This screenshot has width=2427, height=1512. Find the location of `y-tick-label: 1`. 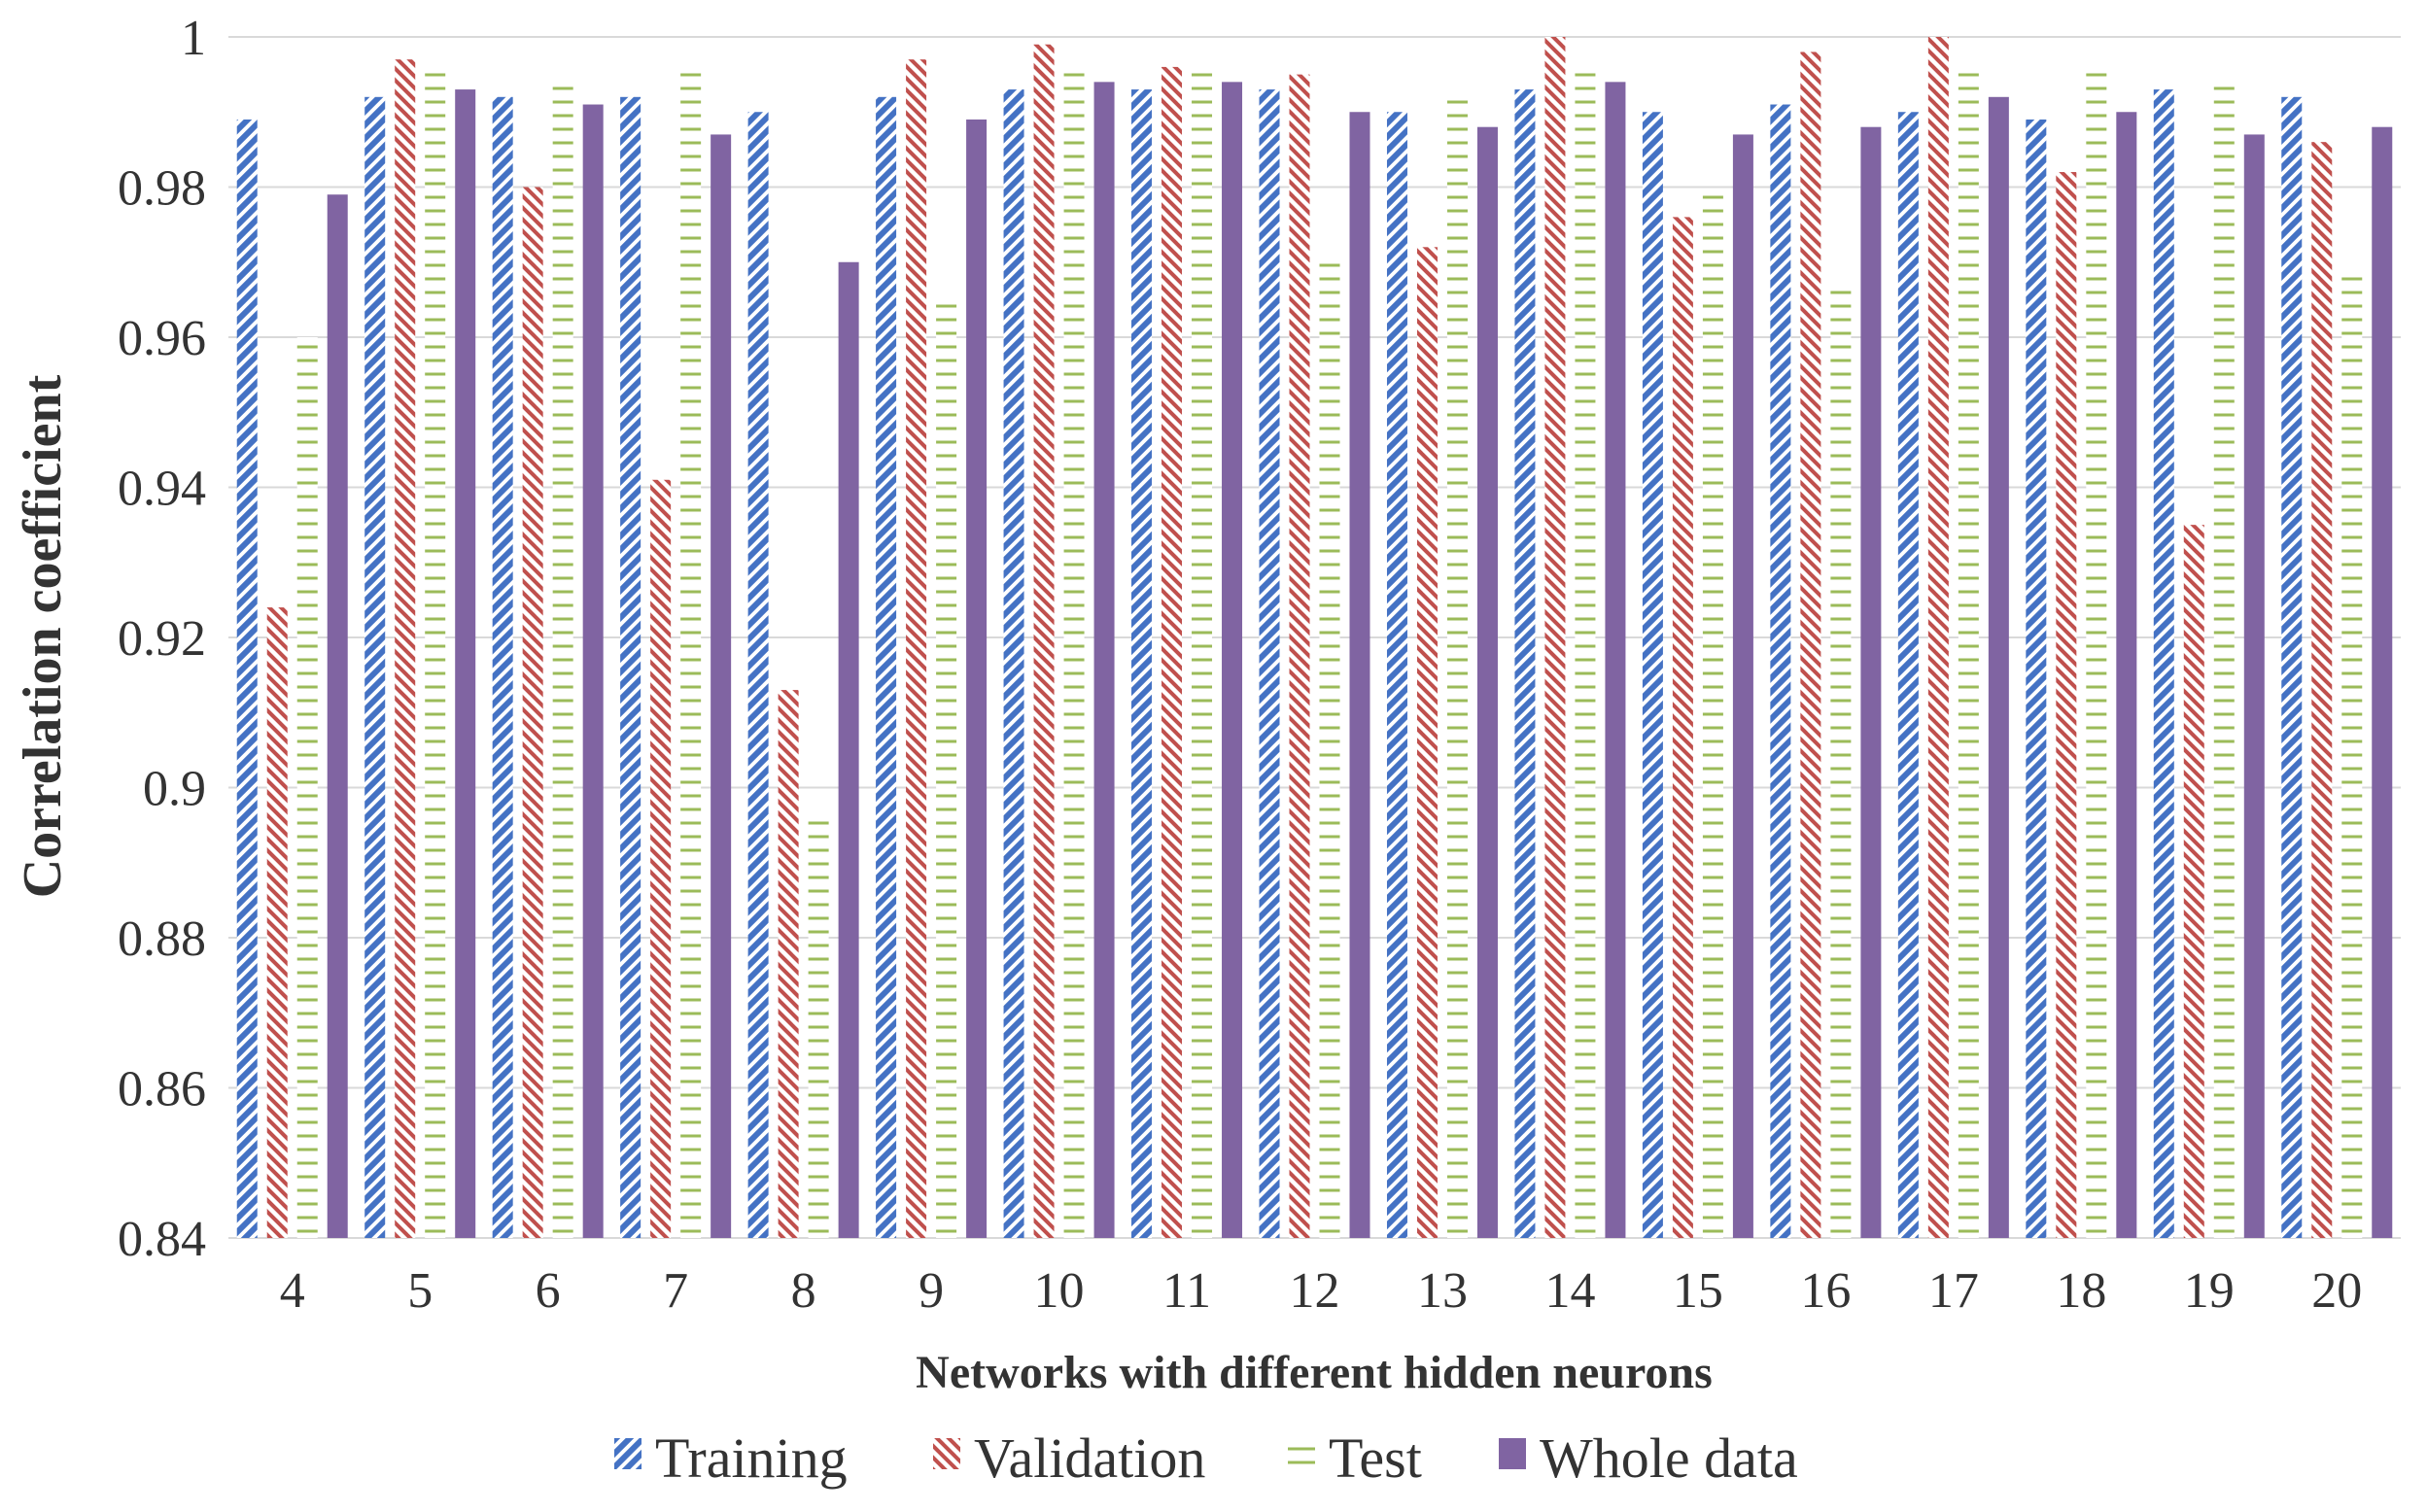

y-tick-label: 1 is located at coordinates (193, 38).